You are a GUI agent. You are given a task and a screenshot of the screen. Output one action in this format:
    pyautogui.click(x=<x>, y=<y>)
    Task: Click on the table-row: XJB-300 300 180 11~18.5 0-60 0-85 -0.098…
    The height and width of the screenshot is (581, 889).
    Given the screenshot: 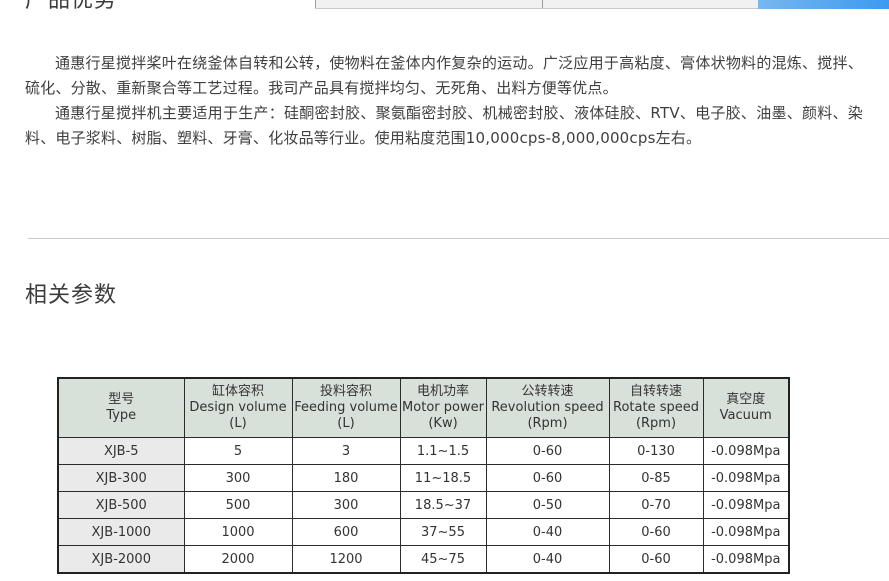 What is the action you would take?
    pyautogui.click(x=423, y=478)
    